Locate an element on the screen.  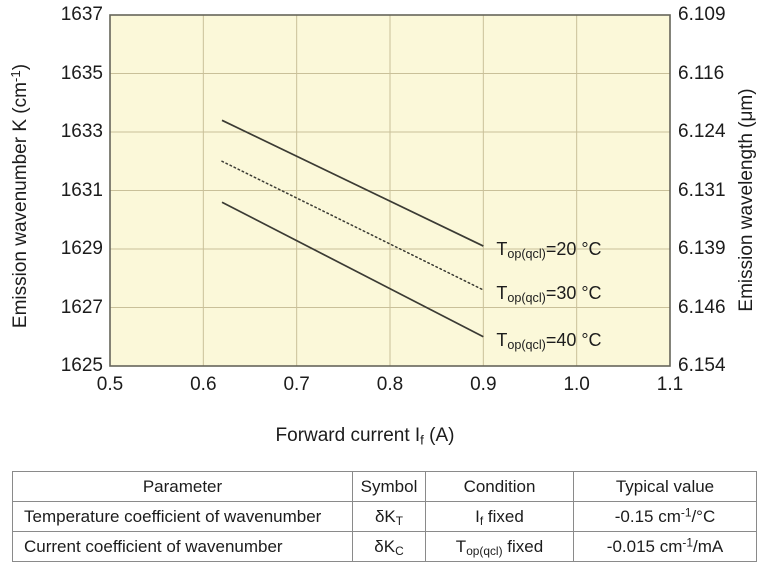
y-axis-title-left: Emission wavenumber K (cm-1) is located at coordinates (19, 196).